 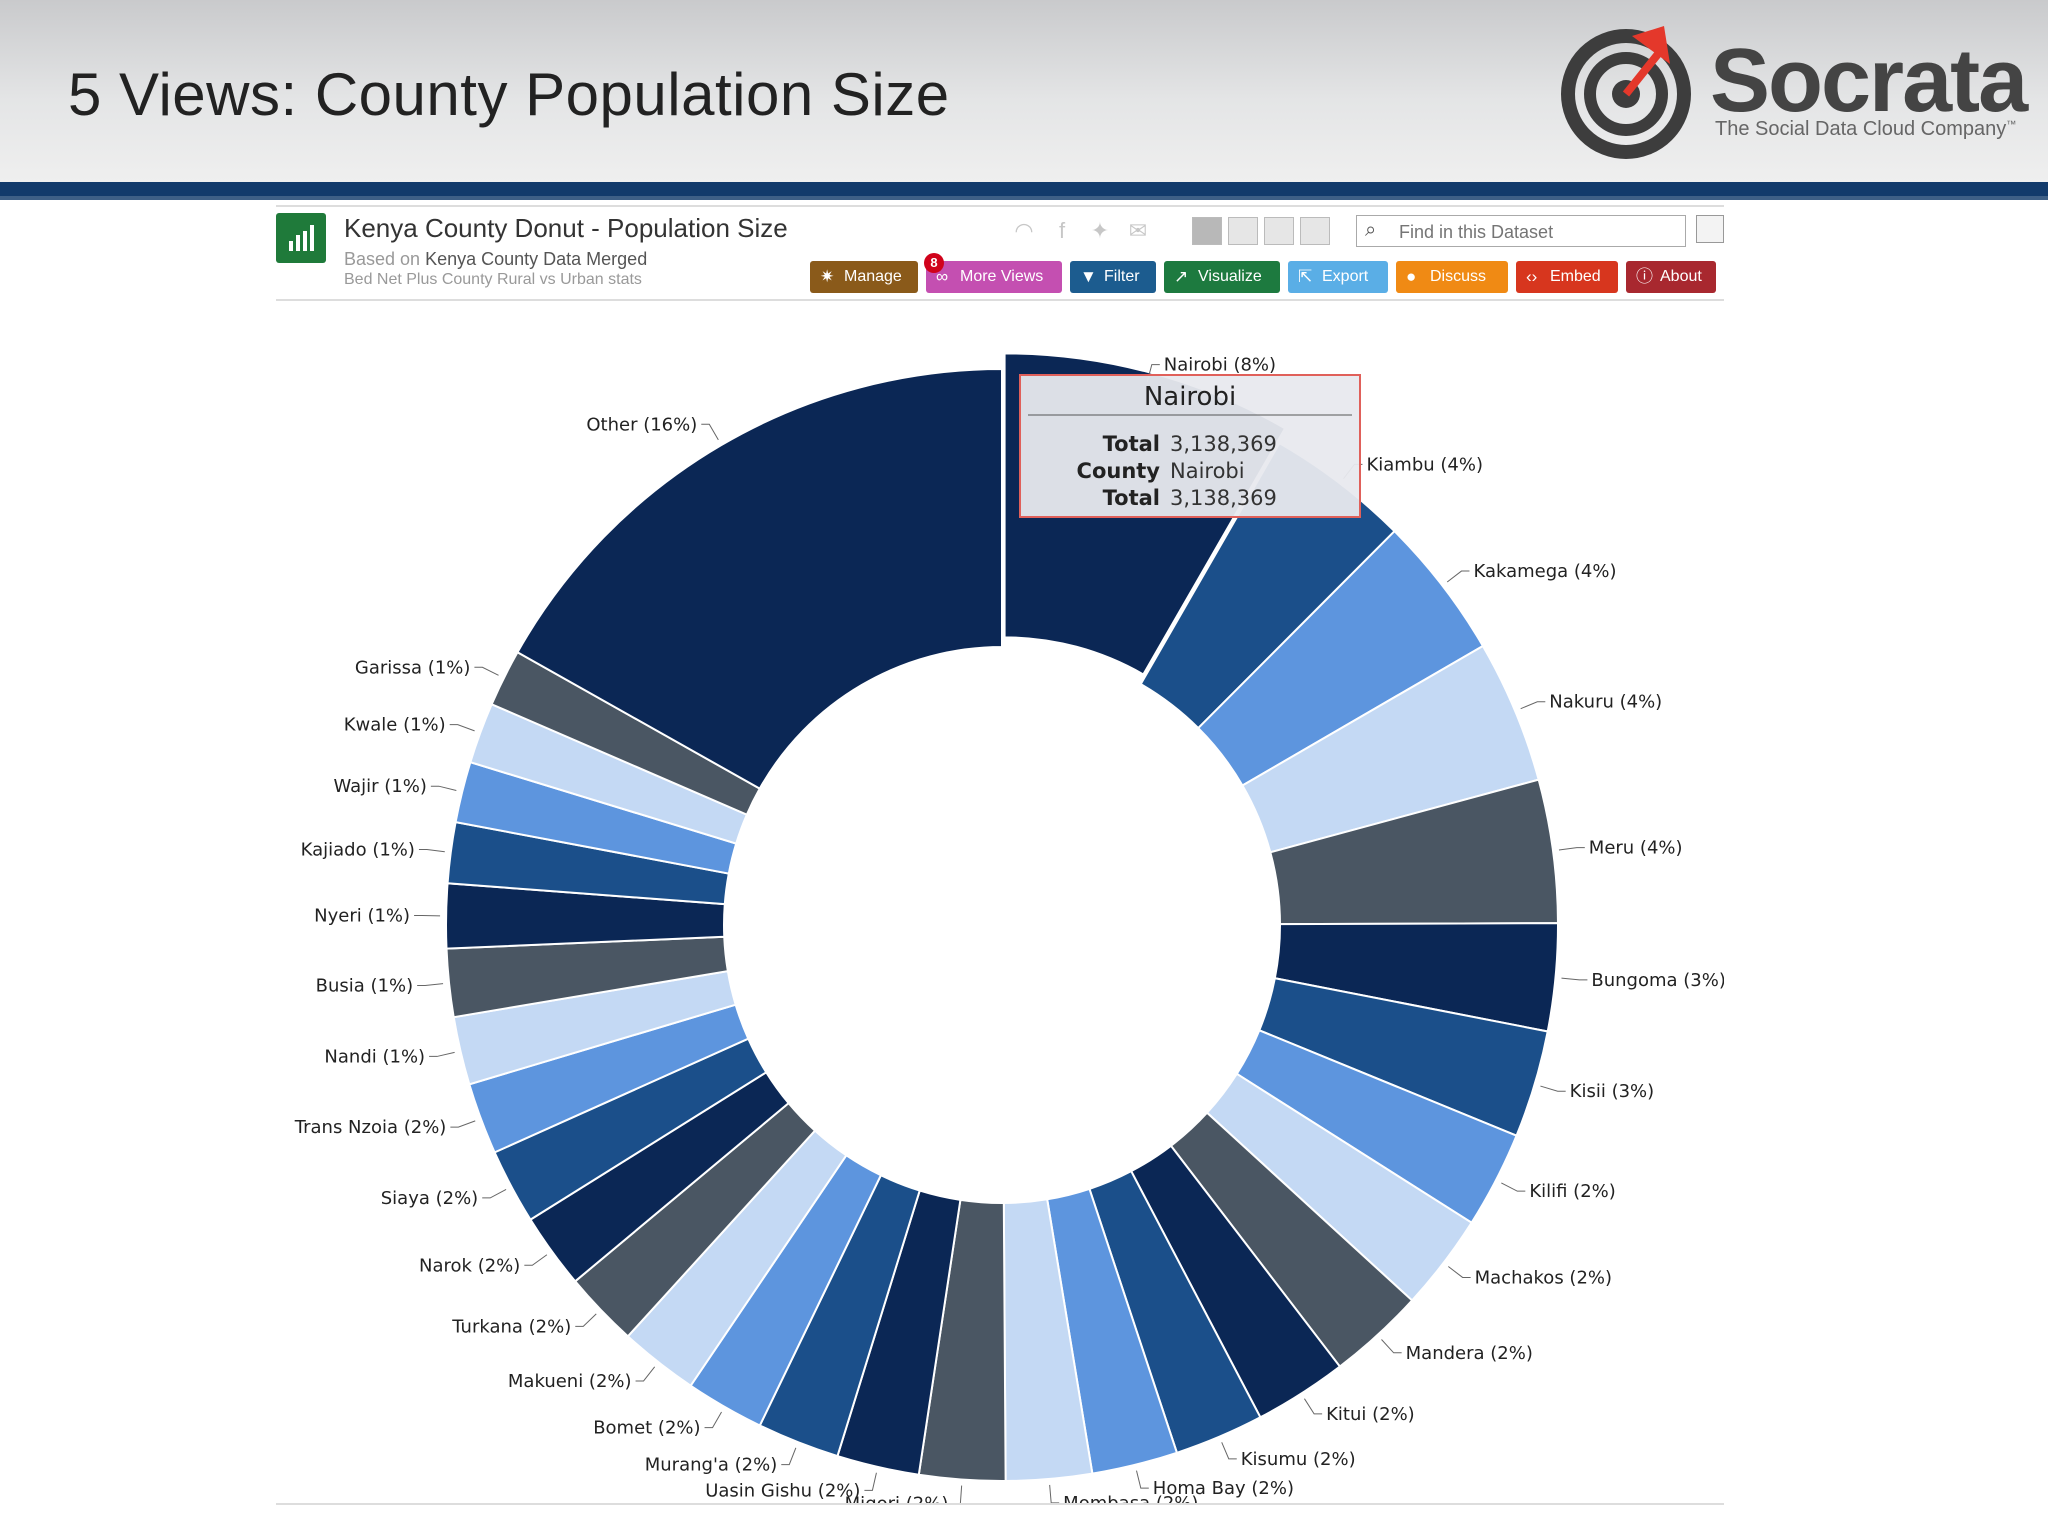 What do you see at coordinates (1338, 277) in the screenshot?
I see `export-button: ⇱ Export` at bounding box center [1338, 277].